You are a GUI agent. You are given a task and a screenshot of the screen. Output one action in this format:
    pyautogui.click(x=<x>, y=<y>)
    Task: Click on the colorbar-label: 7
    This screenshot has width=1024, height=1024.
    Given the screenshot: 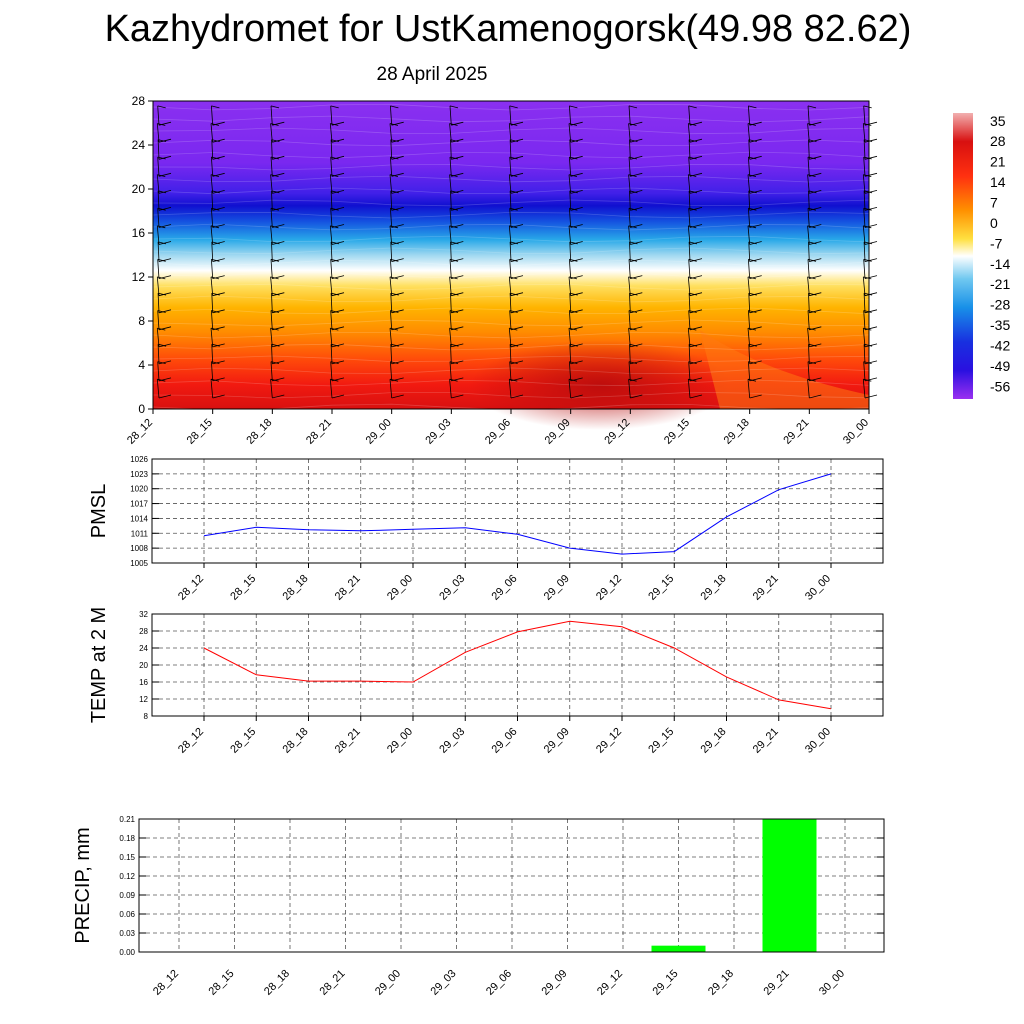 What is the action you would take?
    pyautogui.click(x=994, y=202)
    